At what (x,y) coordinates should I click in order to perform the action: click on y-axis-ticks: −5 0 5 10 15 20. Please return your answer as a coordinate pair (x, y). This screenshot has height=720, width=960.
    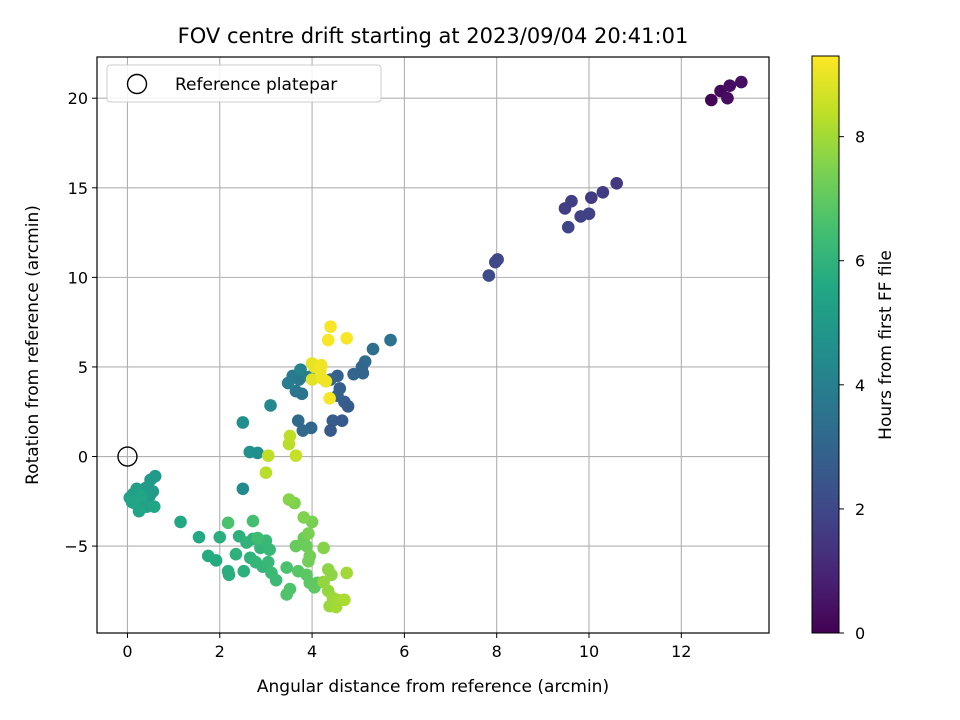
    Looking at the image, I should click on (80, 322).